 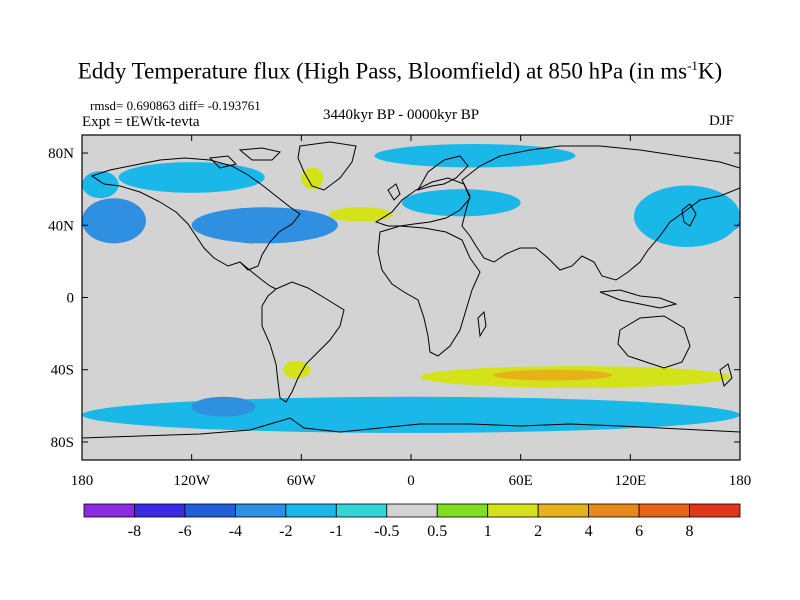 What do you see at coordinates (244, 158) in the screenshot?
I see `coastline-arctic-islands` at bounding box center [244, 158].